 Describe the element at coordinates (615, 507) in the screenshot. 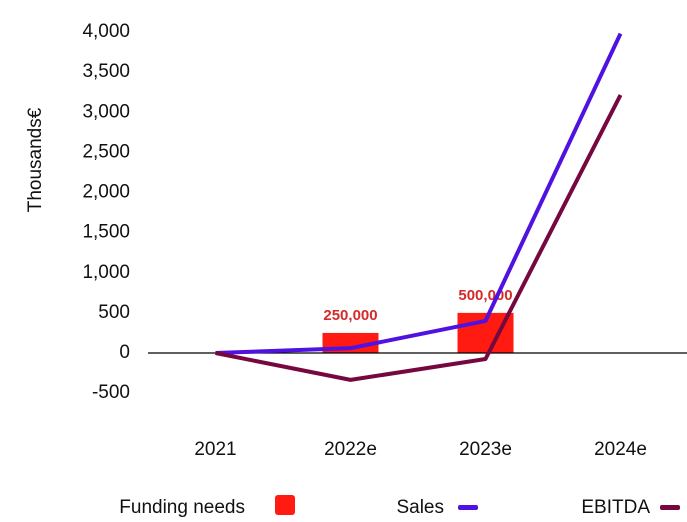

I see `legend-label: EBITDA` at that location.